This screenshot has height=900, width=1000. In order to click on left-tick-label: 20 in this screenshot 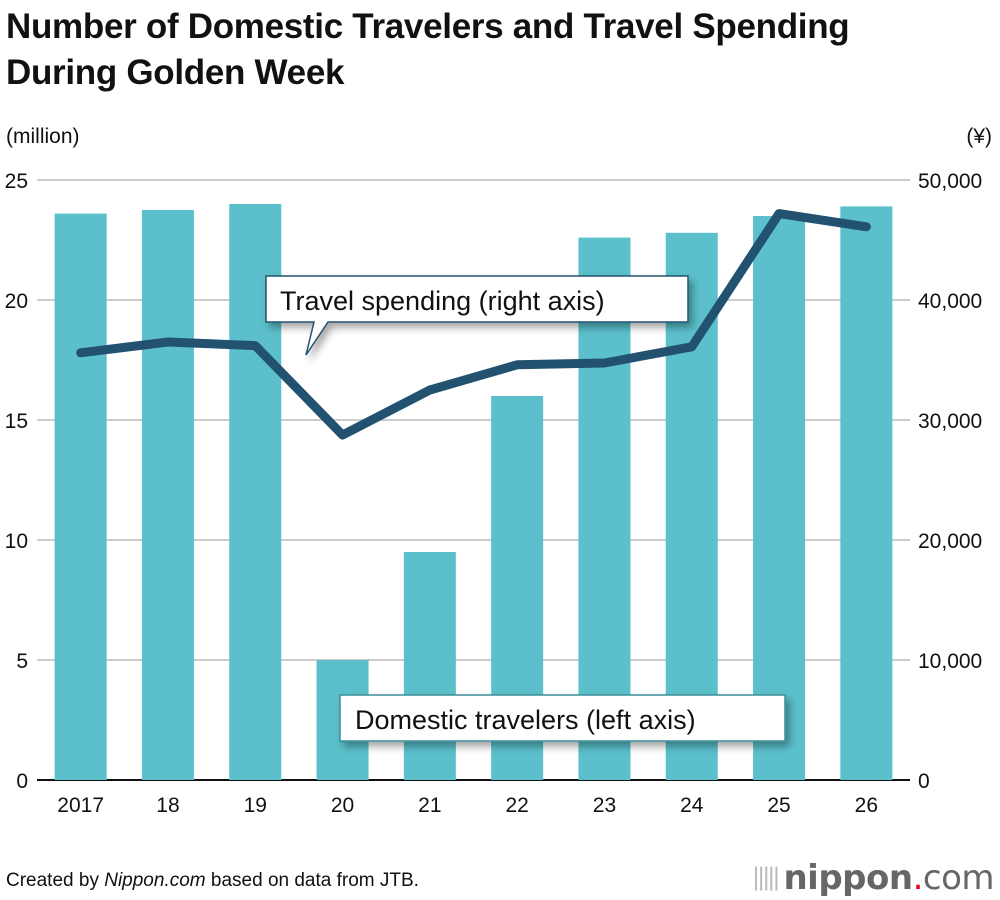, I will do `click(16, 301)`.